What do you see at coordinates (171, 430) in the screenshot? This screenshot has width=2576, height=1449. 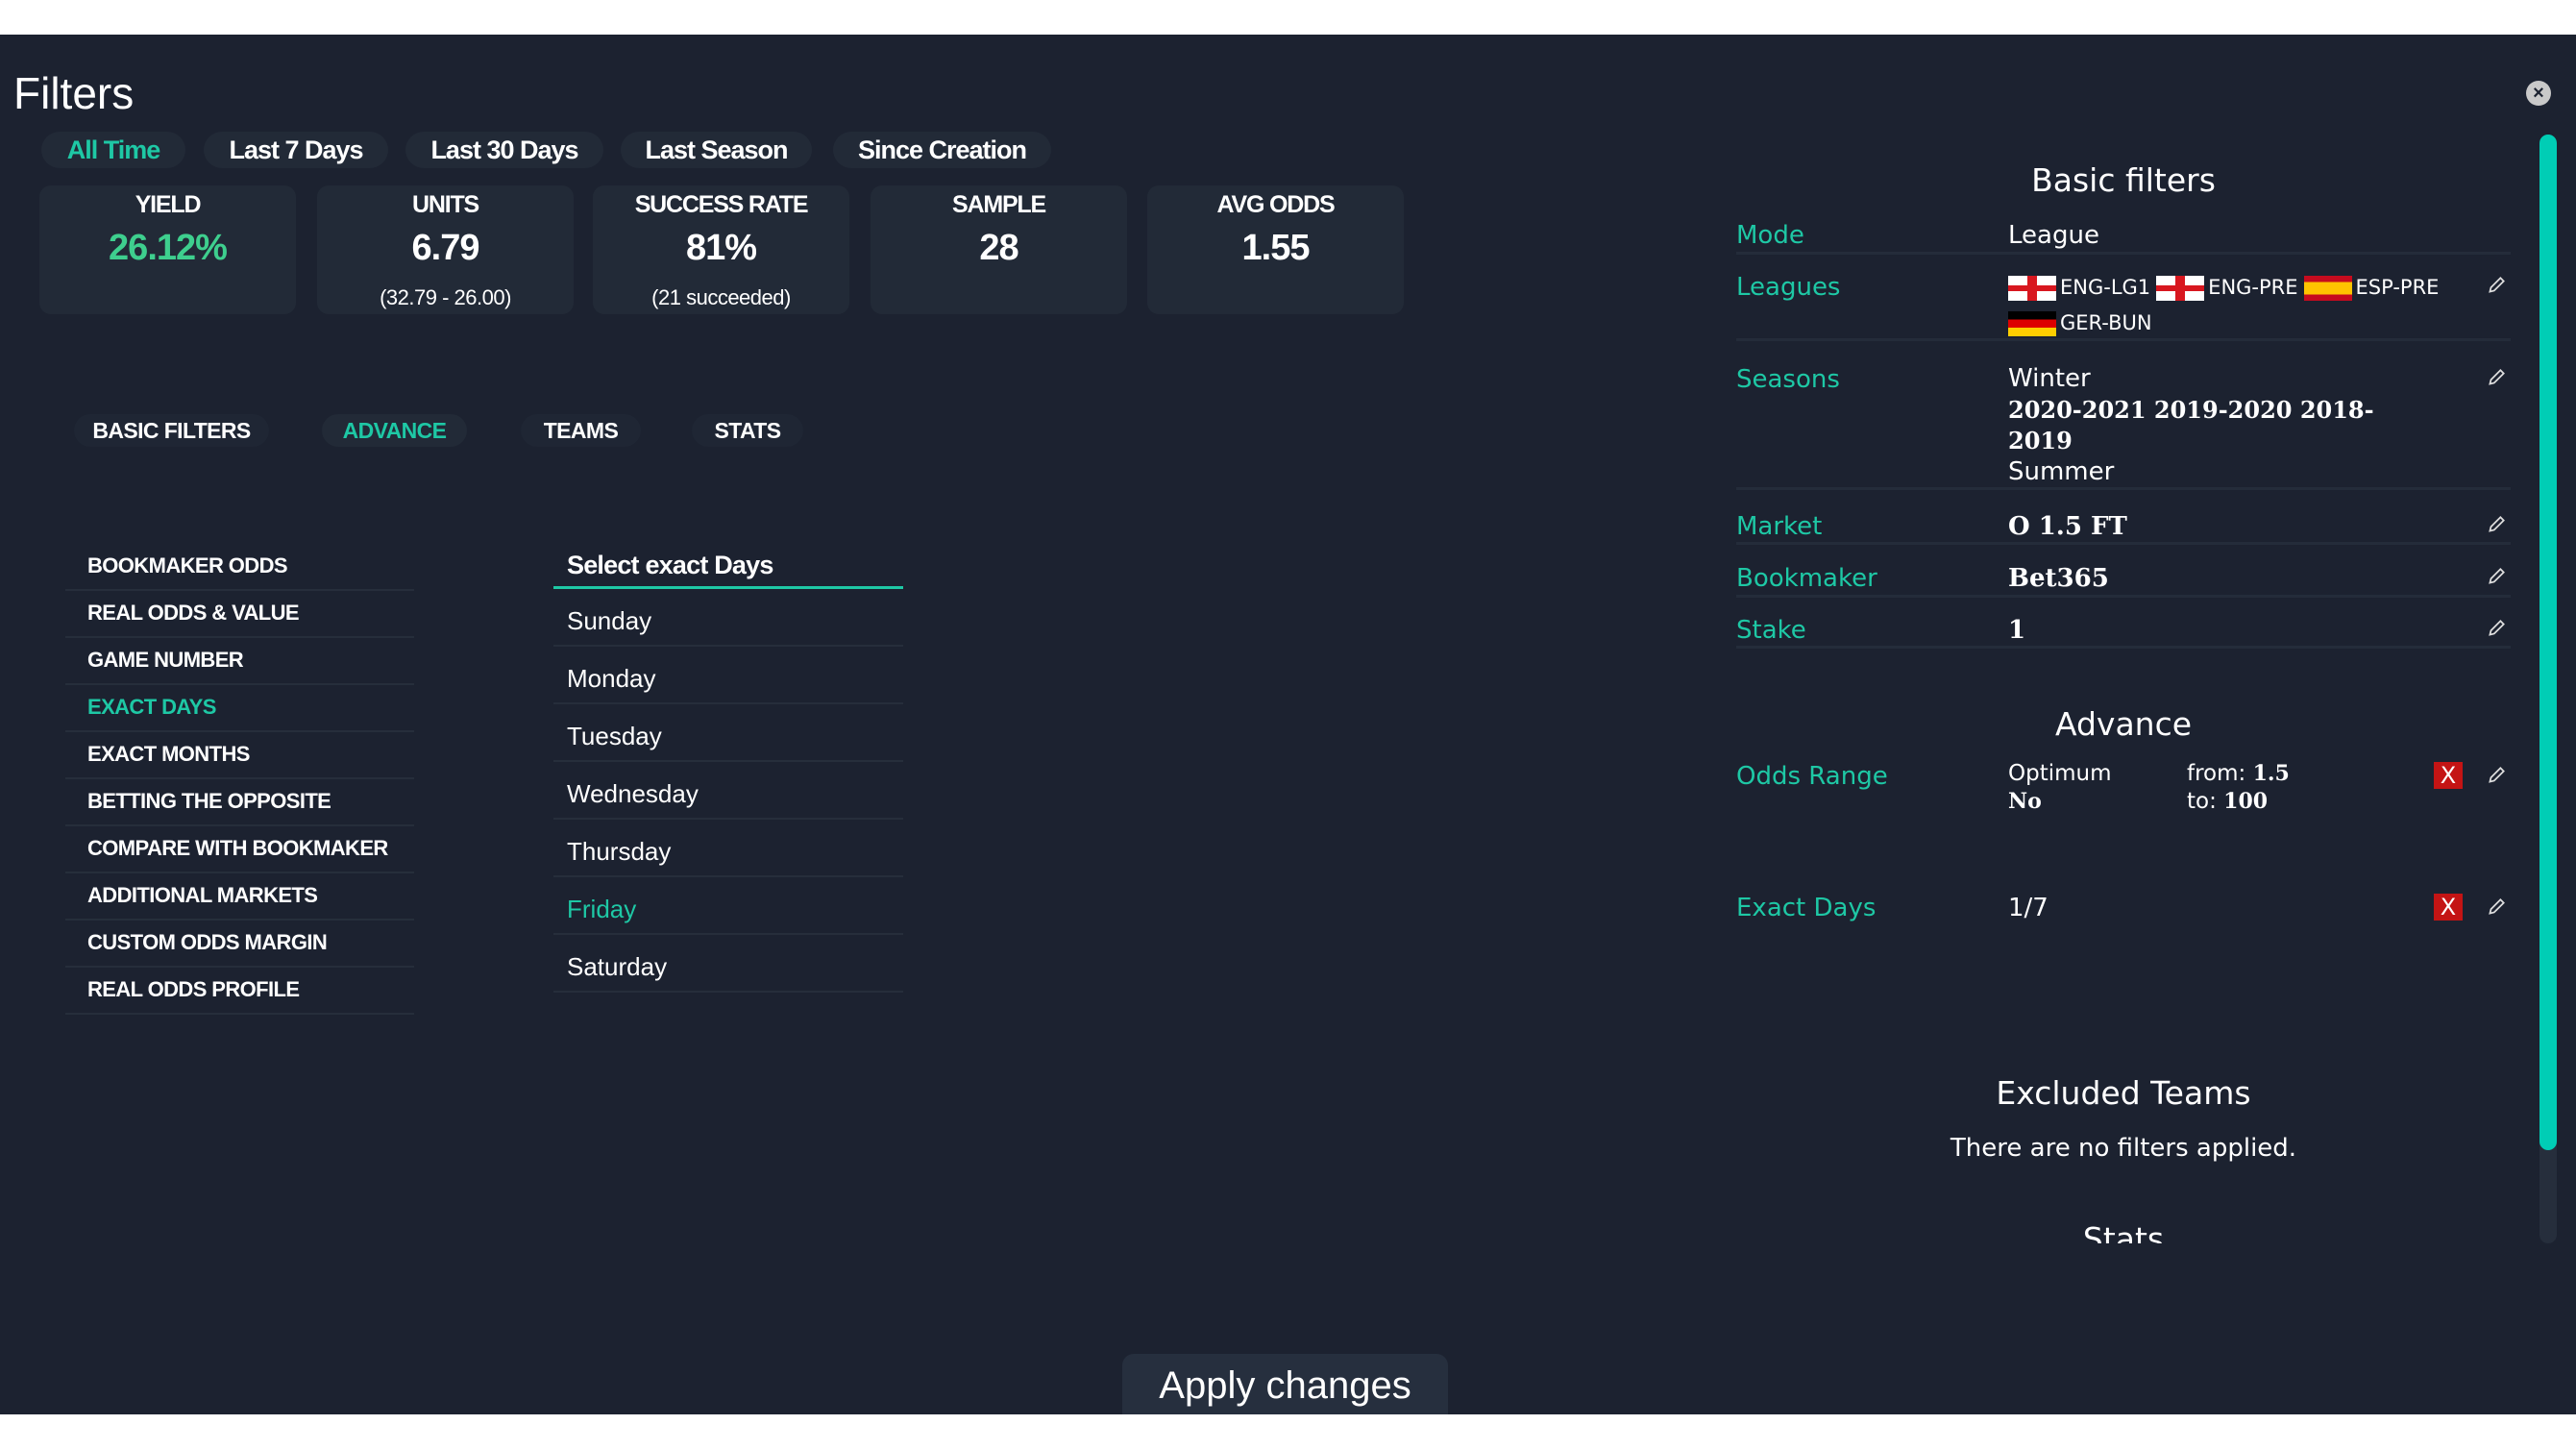 I see `tab-basic-filters: BASIC FILTERS` at bounding box center [171, 430].